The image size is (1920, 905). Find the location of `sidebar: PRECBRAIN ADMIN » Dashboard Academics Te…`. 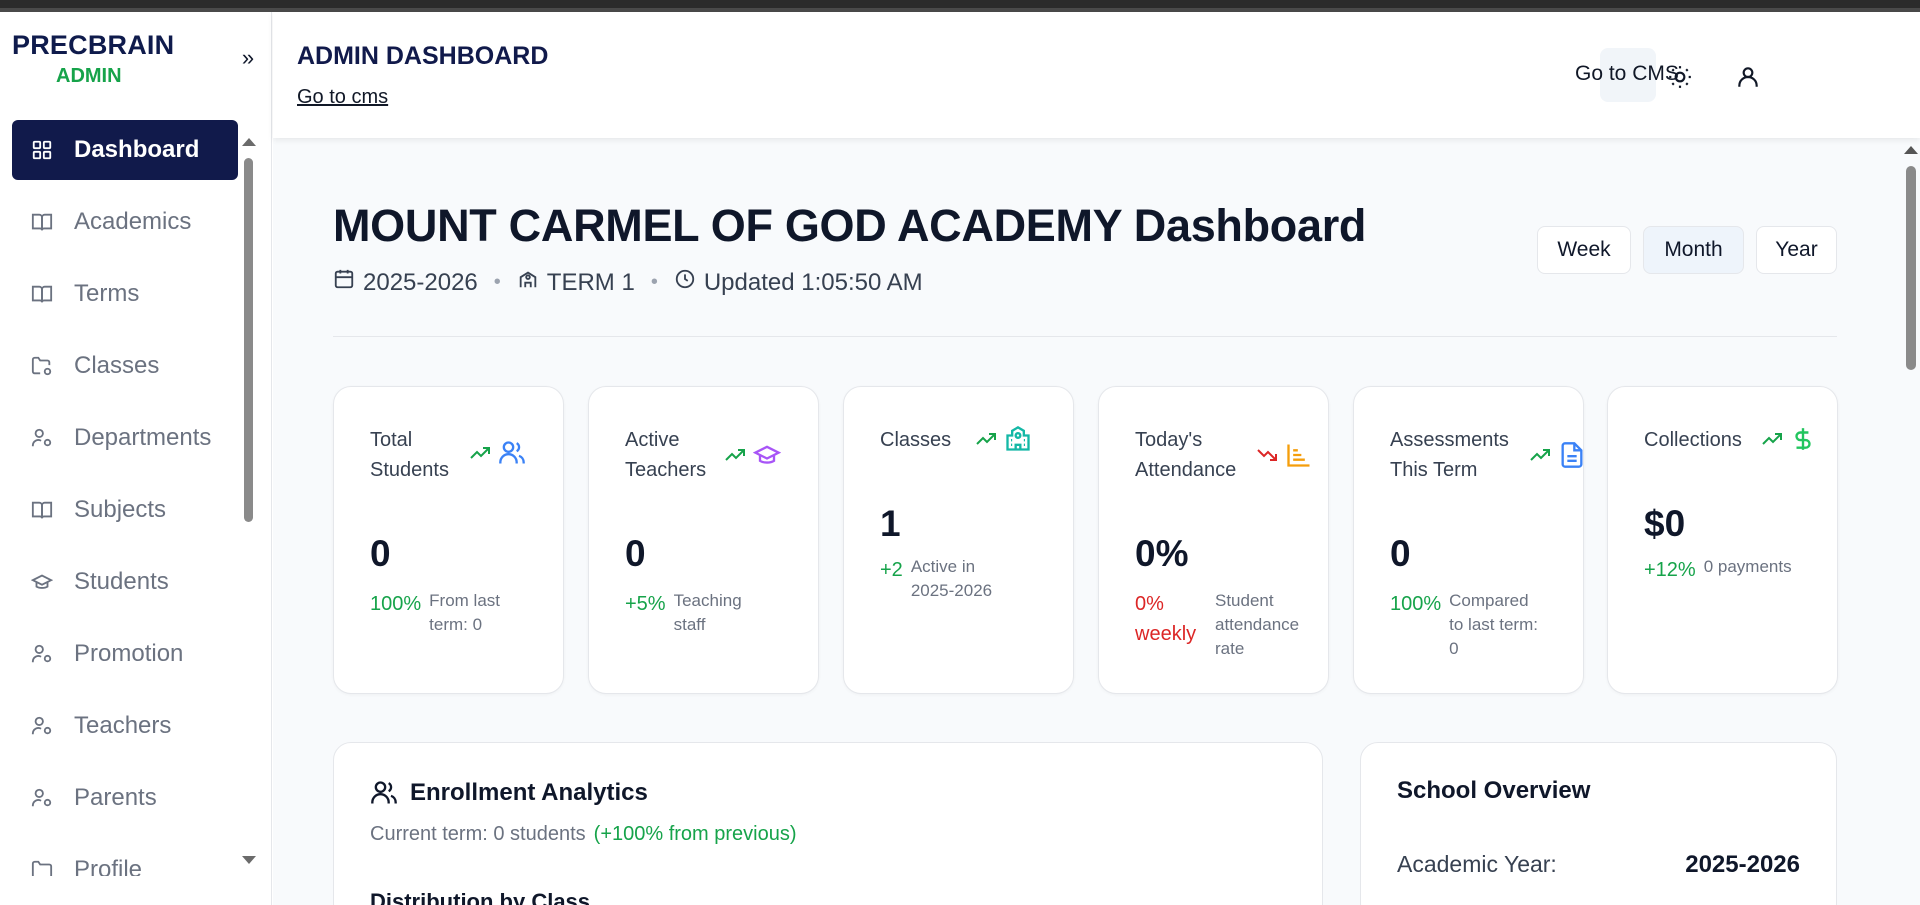

sidebar: PRECBRAIN ADMIN » Dashboard Academics Te… is located at coordinates (136, 458).